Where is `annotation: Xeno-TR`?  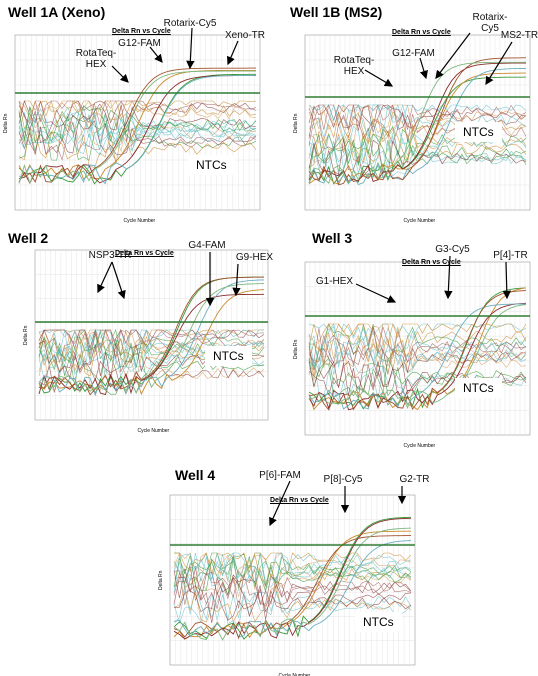
annotation: Xeno-TR is located at coordinates (244, 35).